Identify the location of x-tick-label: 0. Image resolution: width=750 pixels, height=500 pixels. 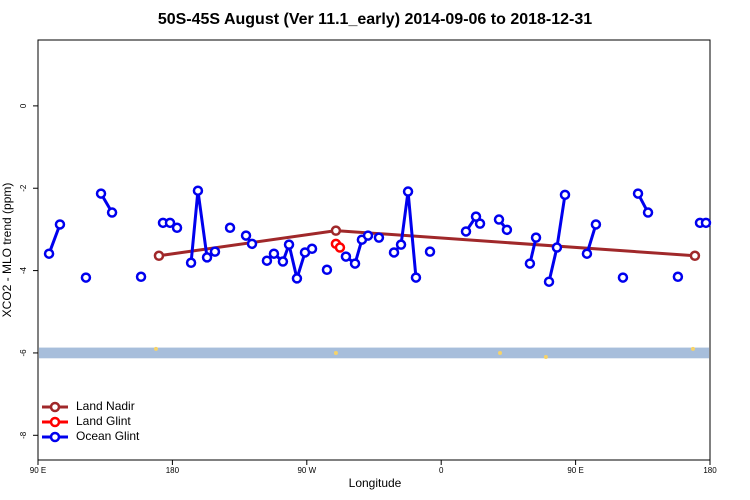
(441, 470).